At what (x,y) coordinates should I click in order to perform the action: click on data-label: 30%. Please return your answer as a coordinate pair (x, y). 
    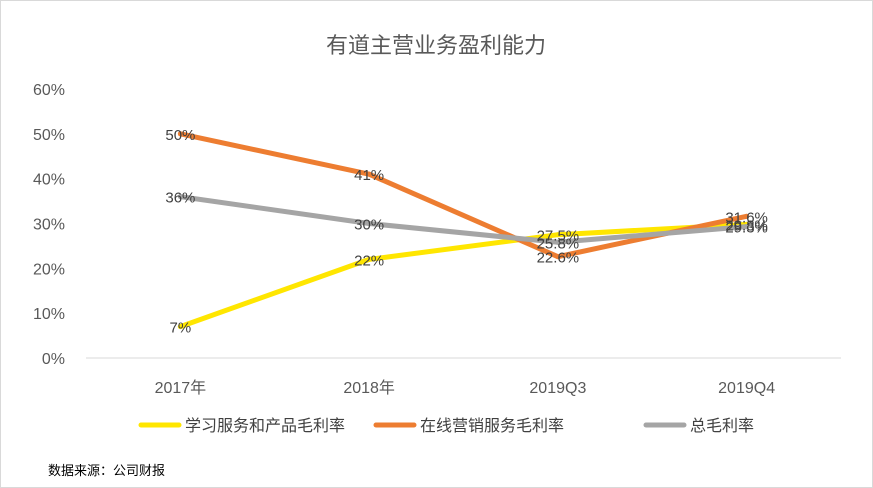
    Looking at the image, I should click on (369, 225).